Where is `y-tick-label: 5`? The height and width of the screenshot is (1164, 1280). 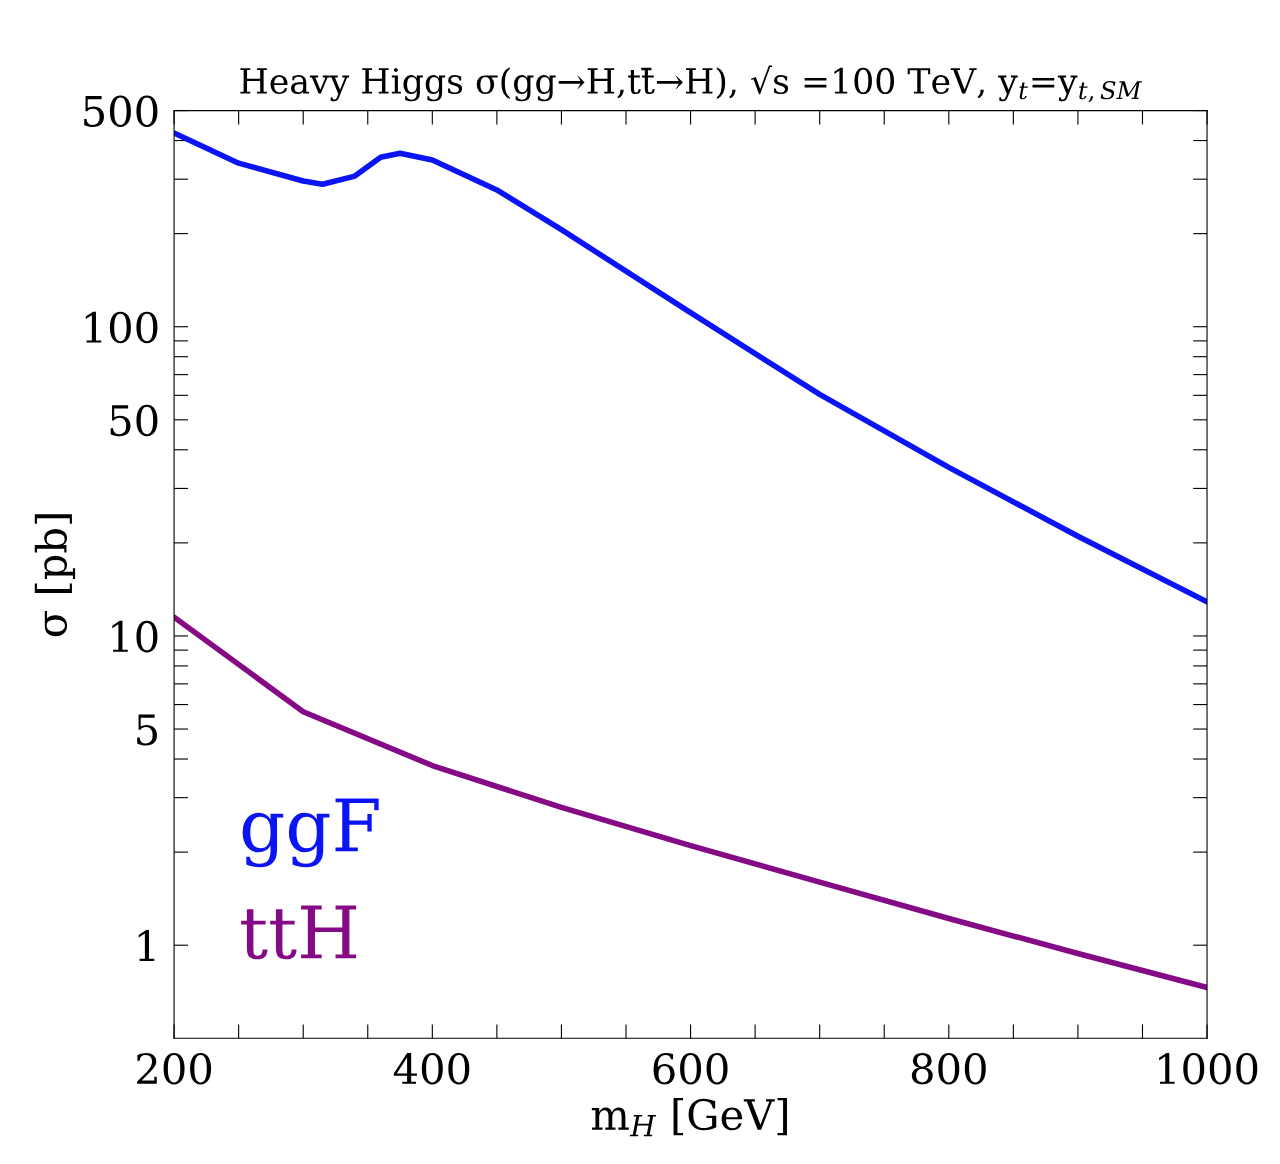 y-tick-label: 5 is located at coordinates (147, 730).